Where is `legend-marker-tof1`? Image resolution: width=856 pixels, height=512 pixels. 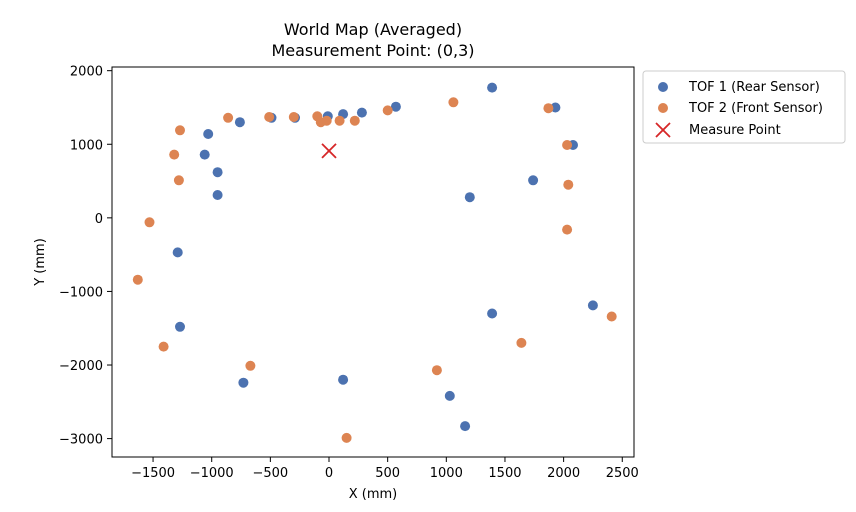
legend-marker-tof1 is located at coordinates (663, 87).